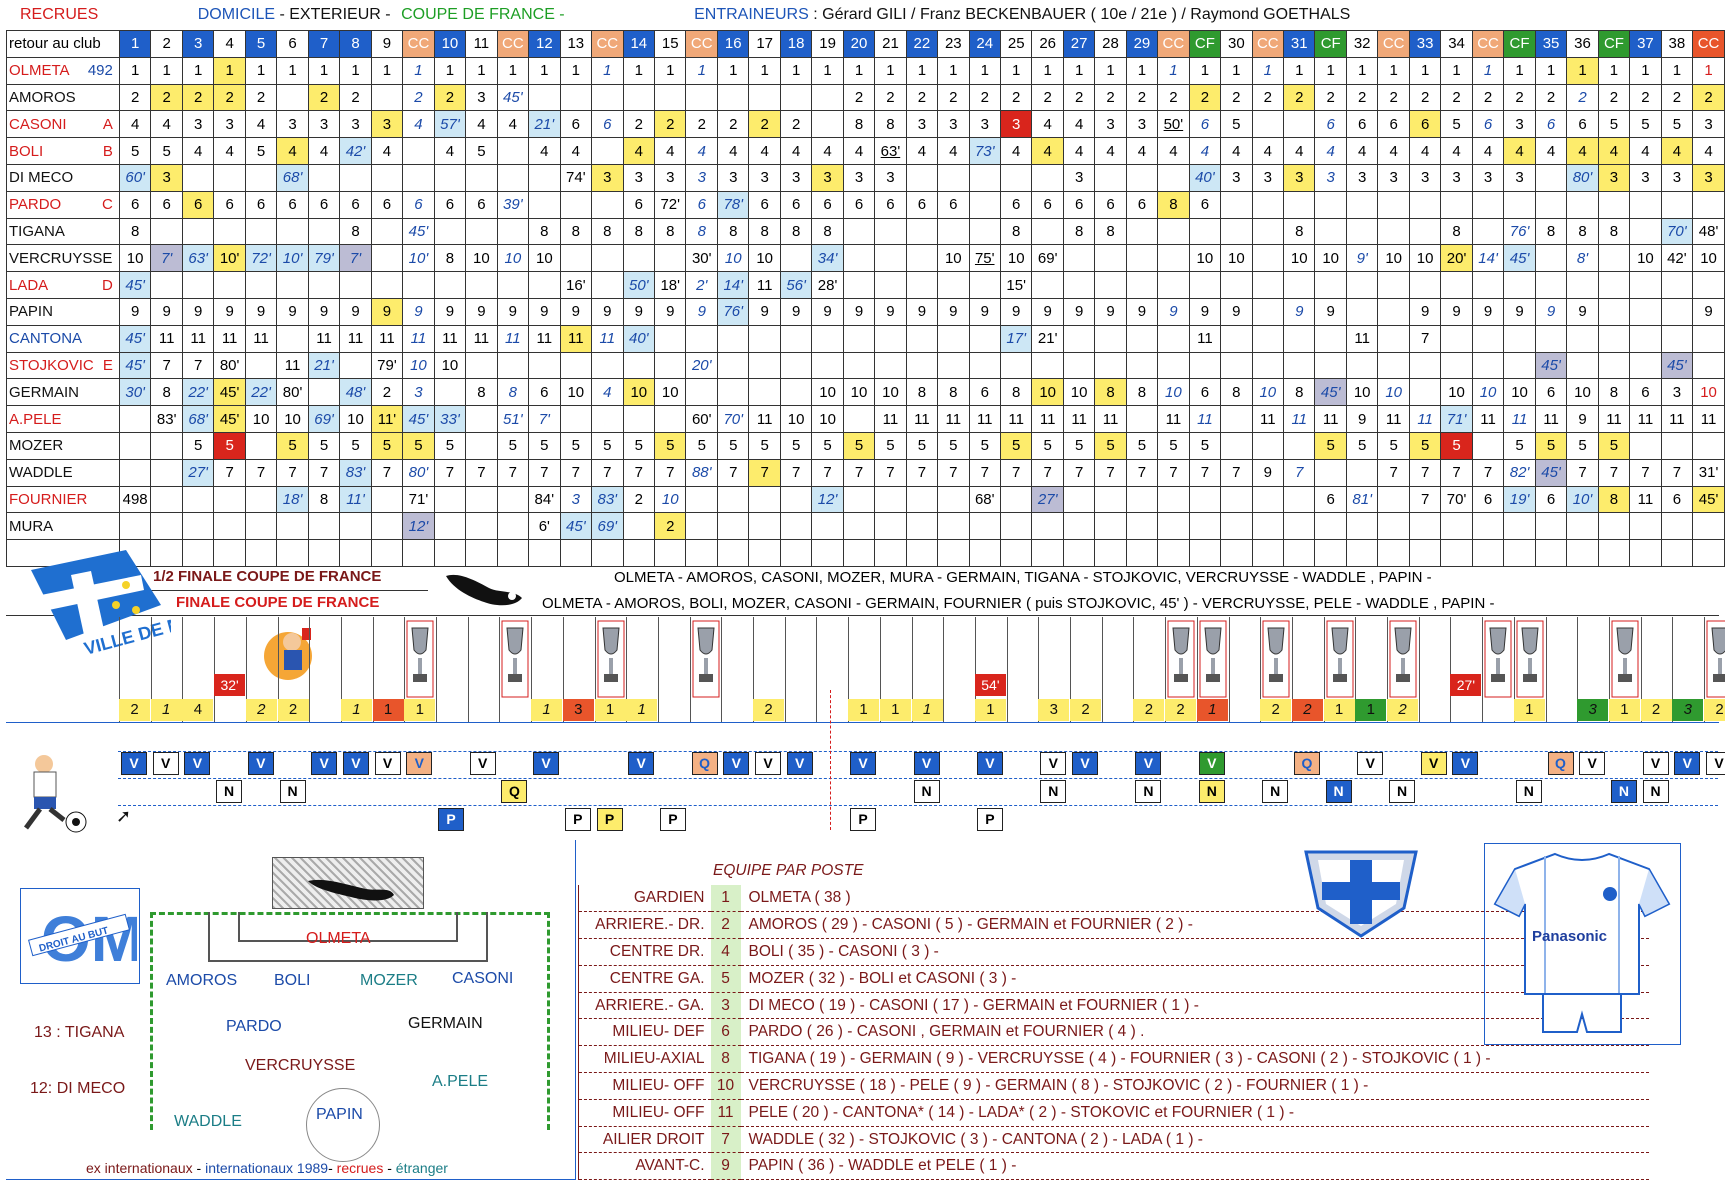  I want to click on result-p: P, so click(672, 819).